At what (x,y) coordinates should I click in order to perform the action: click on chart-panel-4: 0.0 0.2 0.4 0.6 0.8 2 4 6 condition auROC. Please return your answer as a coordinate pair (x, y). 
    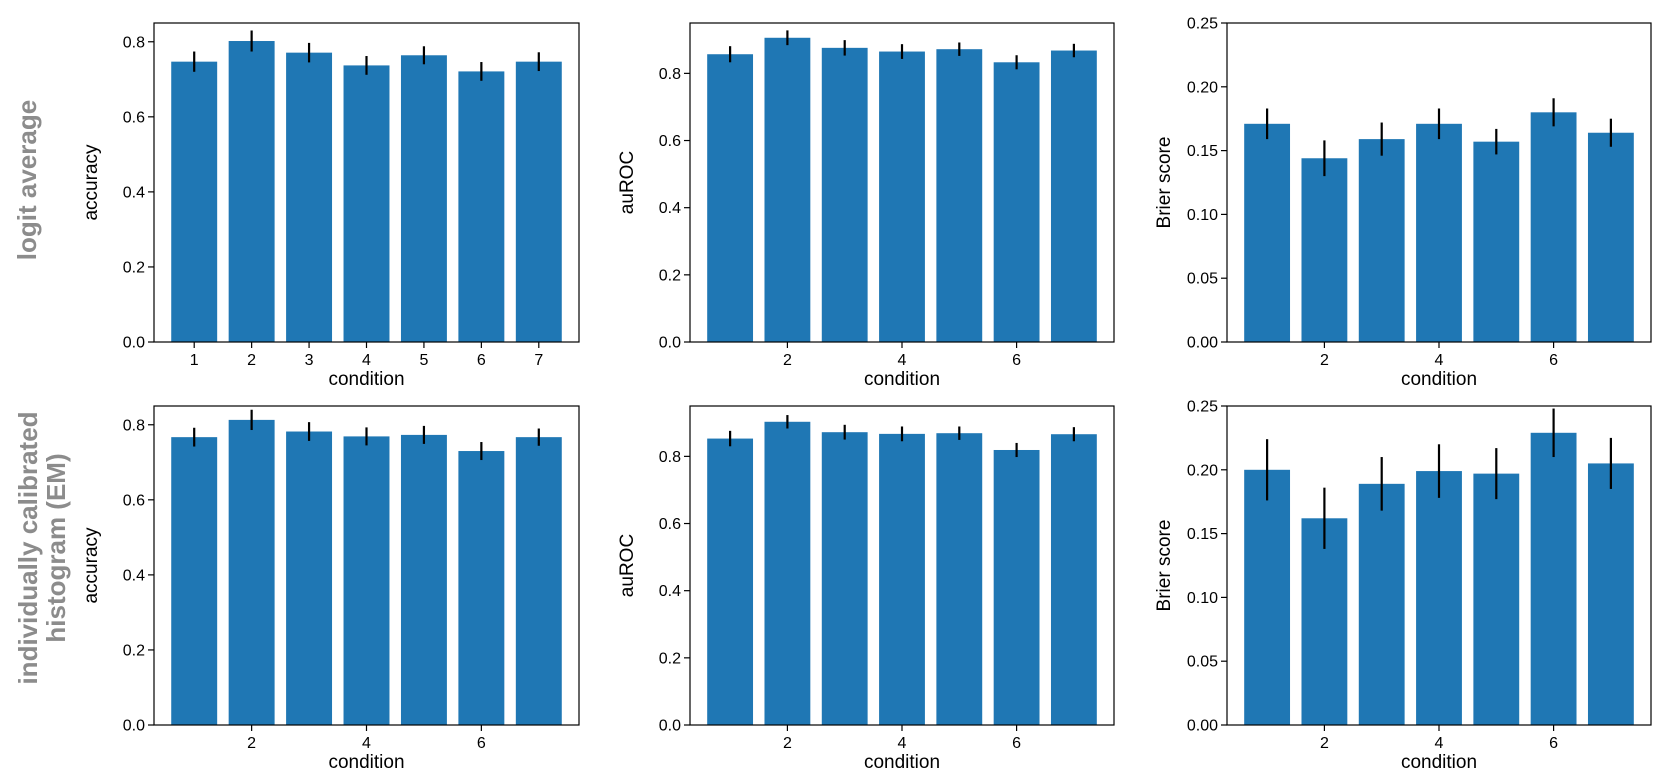
    Looking at the image, I should click on (866, 589).